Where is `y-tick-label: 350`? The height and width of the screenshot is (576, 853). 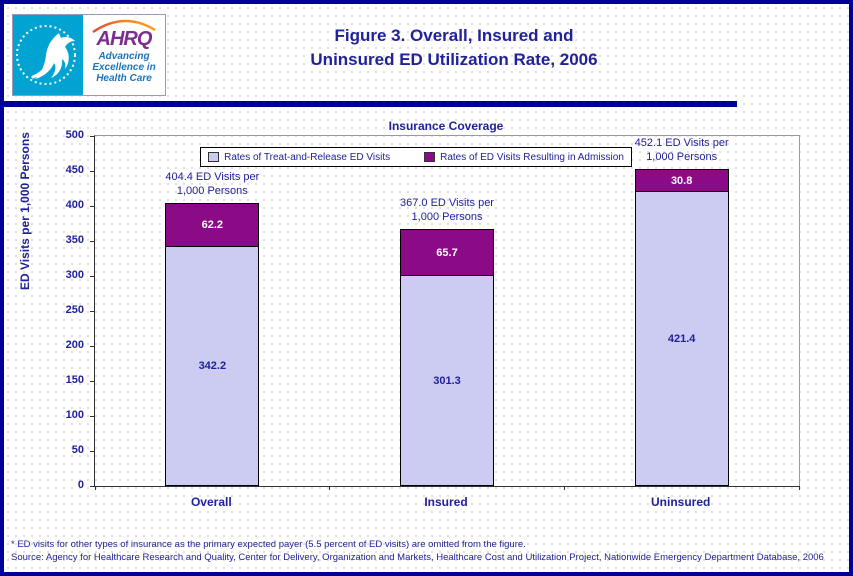
y-tick-label: 350 is located at coordinates (74, 240).